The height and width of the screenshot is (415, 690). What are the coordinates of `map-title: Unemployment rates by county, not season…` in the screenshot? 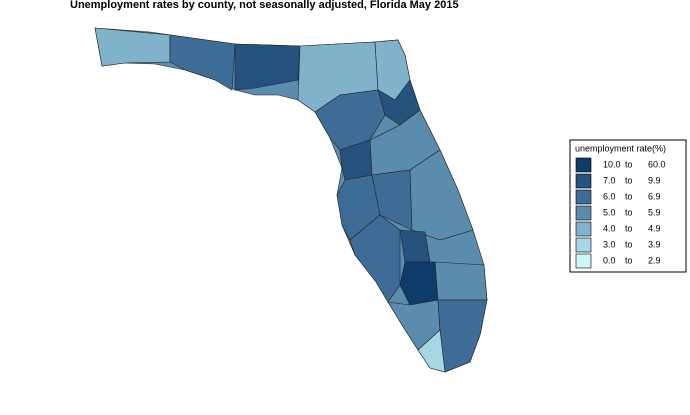 It's located at (264, 5).